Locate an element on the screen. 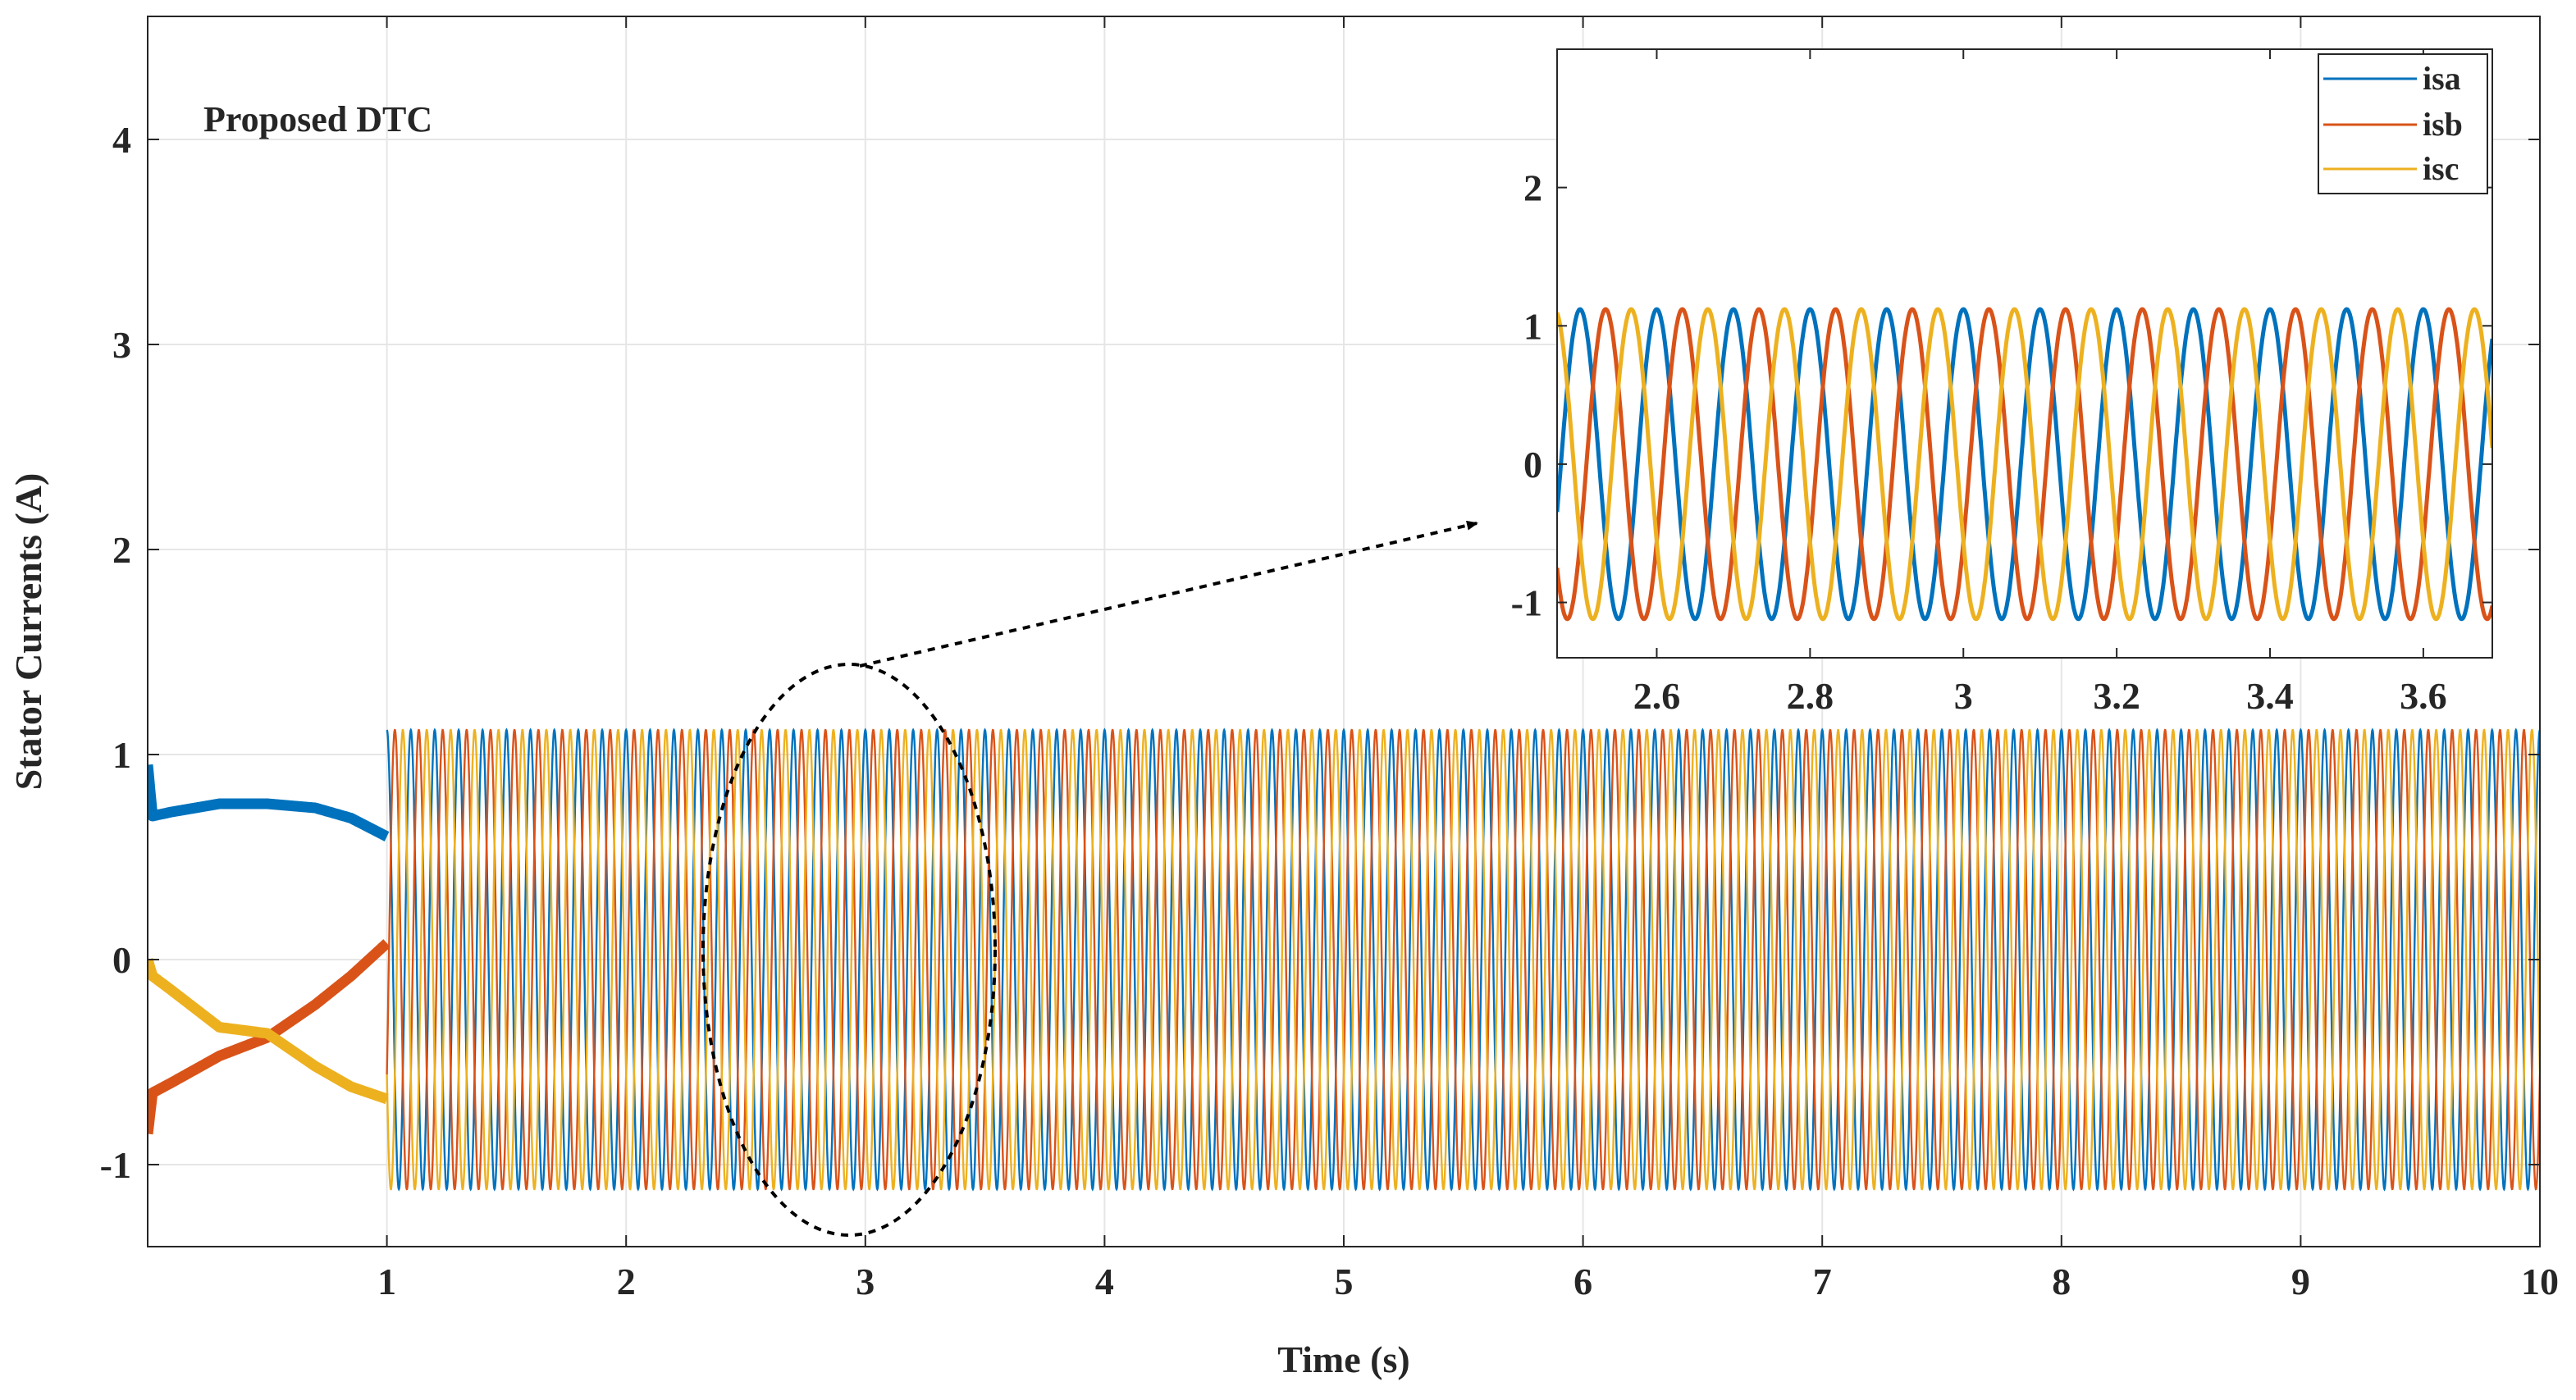 The height and width of the screenshot is (1400, 2576). x-tick-label: 1 is located at coordinates (387, 1281).